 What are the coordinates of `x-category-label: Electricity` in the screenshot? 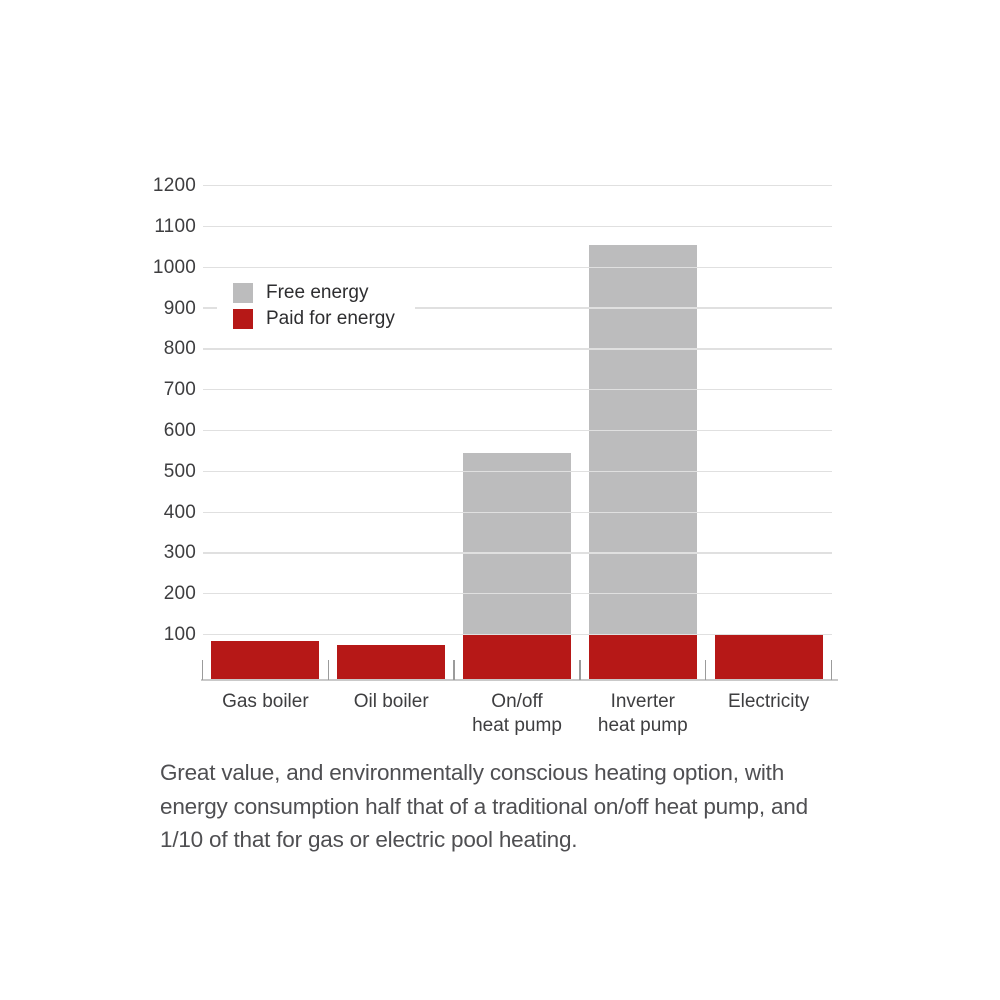 It's located at (769, 702).